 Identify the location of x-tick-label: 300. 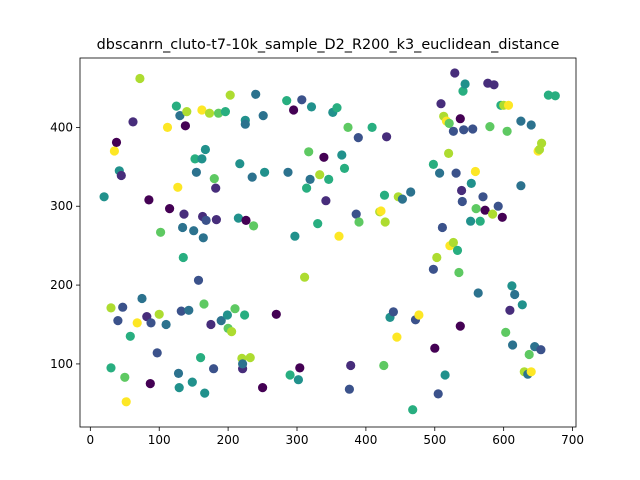
(297, 440).